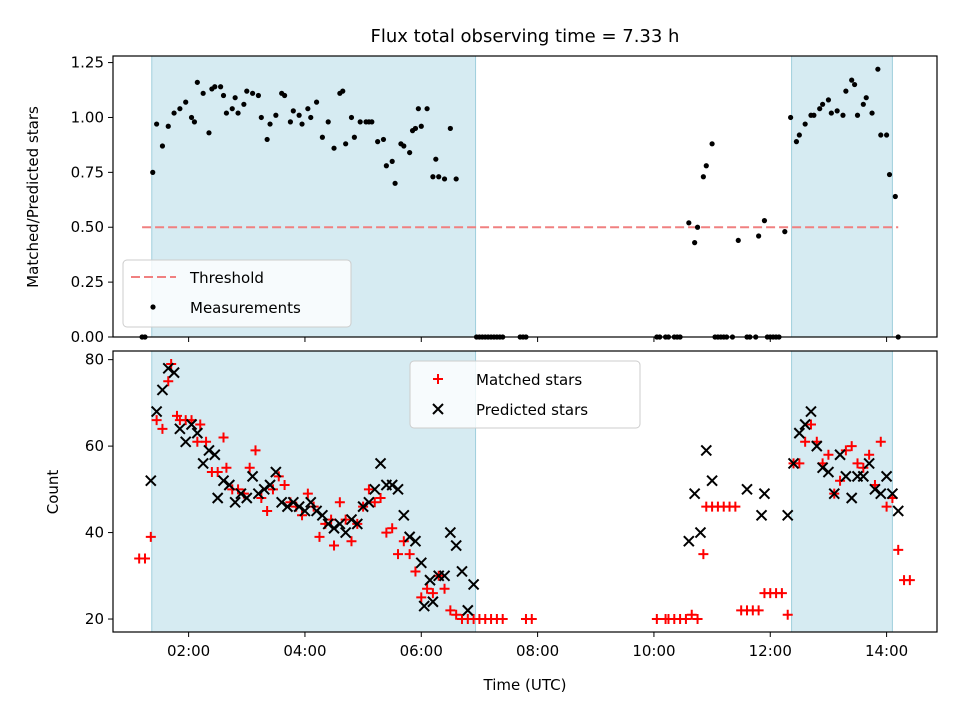  Describe the element at coordinates (537, 651) in the screenshot. I see `x-tick-label: 08:00` at that location.